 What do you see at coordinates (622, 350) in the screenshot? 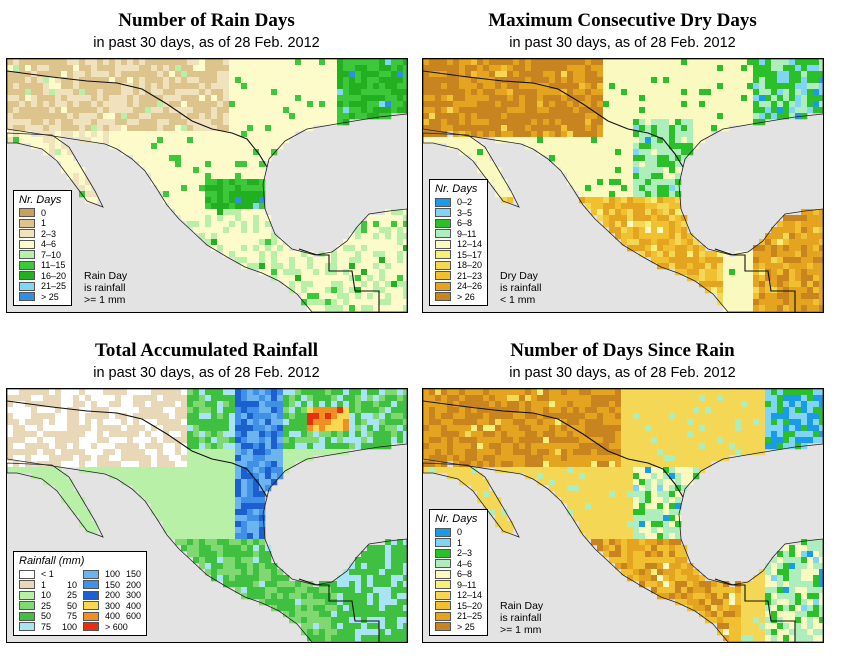
I see `panel-title: Number of Days Since Rain` at bounding box center [622, 350].